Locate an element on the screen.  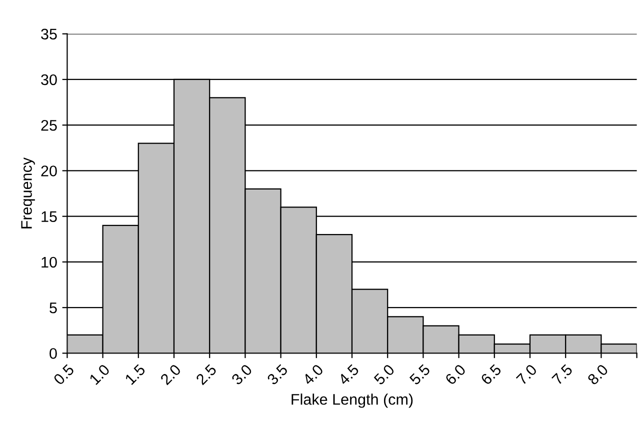
x-tick-label: 5.0 is located at coordinates (384, 375).